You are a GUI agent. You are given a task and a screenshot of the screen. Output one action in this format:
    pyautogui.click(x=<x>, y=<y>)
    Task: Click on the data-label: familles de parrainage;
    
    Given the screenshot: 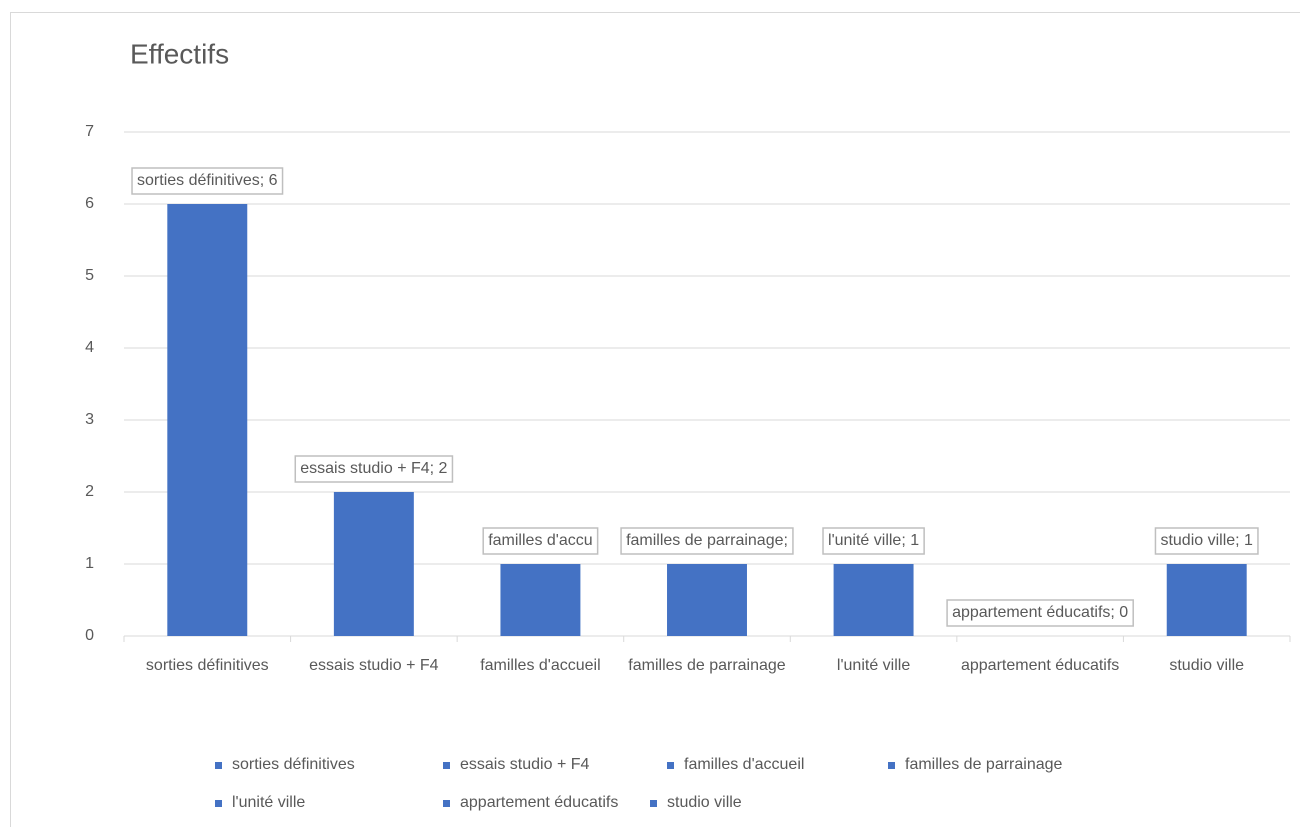 What is the action you would take?
    pyautogui.click(x=707, y=540)
    